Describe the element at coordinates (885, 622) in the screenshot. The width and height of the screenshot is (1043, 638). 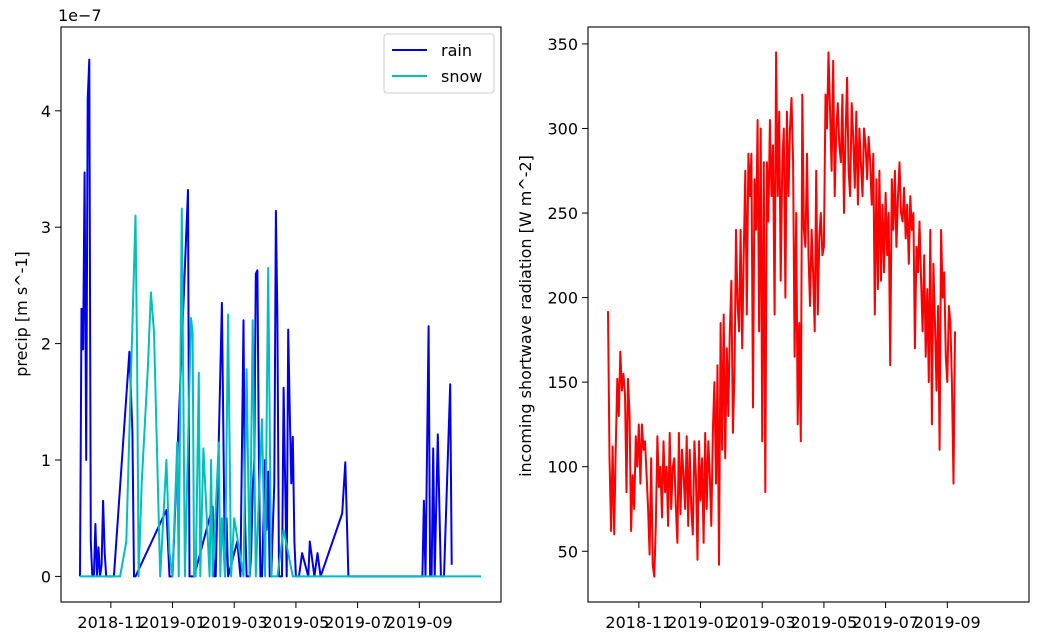
I see `radiation-x-tick-label: 2019-07` at that location.